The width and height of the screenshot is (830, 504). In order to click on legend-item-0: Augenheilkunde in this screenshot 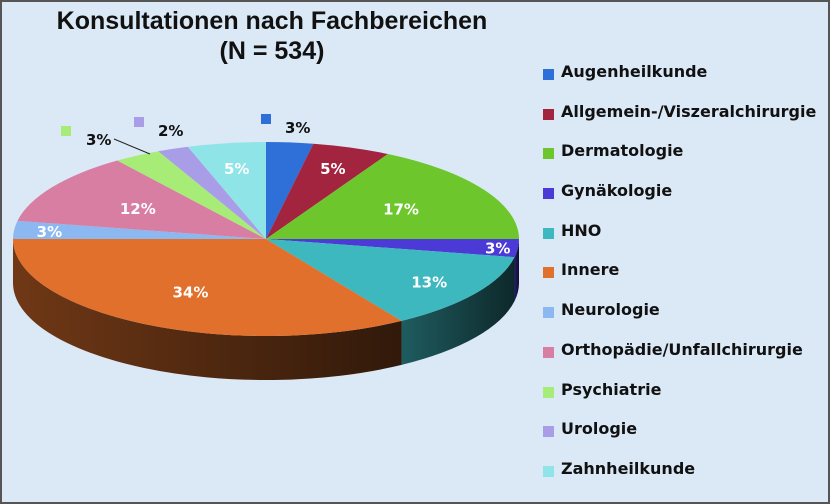, I will do `click(684, 82)`.